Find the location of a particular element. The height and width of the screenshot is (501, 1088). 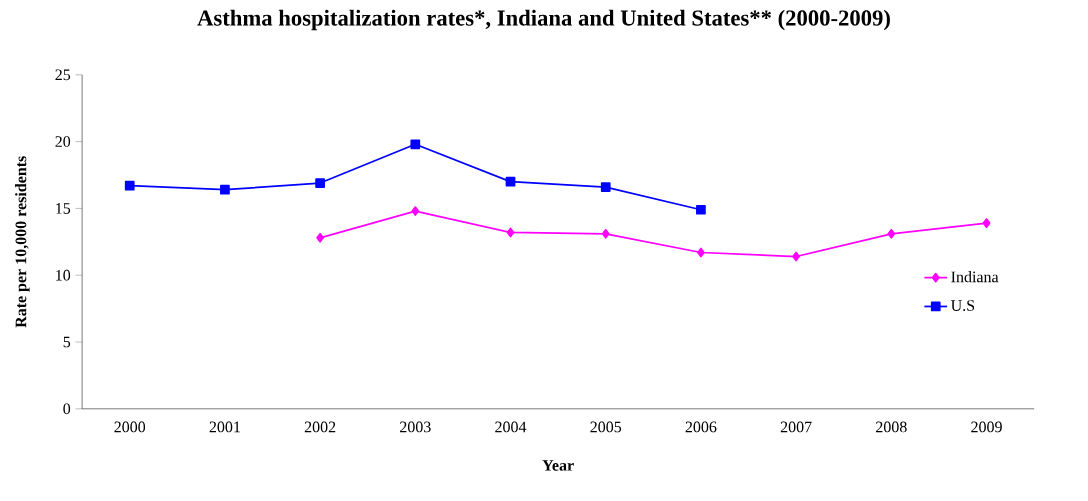

x-tick-label: 2001 is located at coordinates (224, 427).